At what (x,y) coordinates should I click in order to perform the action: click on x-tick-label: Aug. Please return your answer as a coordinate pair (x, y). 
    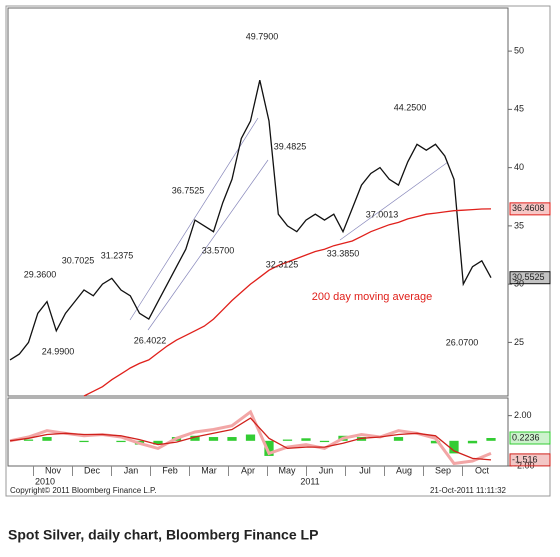
    Looking at the image, I should click on (404, 470).